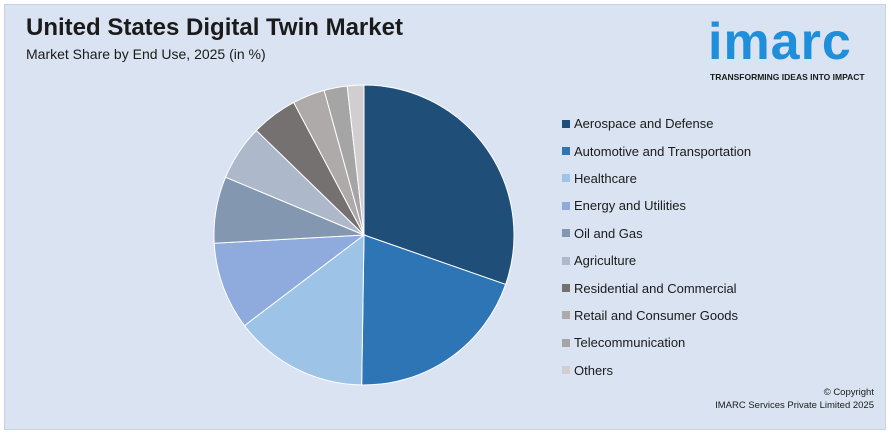 The image size is (891, 435). Describe the element at coordinates (630, 343) in the screenshot. I see `legend-label: Telecommunication` at that location.